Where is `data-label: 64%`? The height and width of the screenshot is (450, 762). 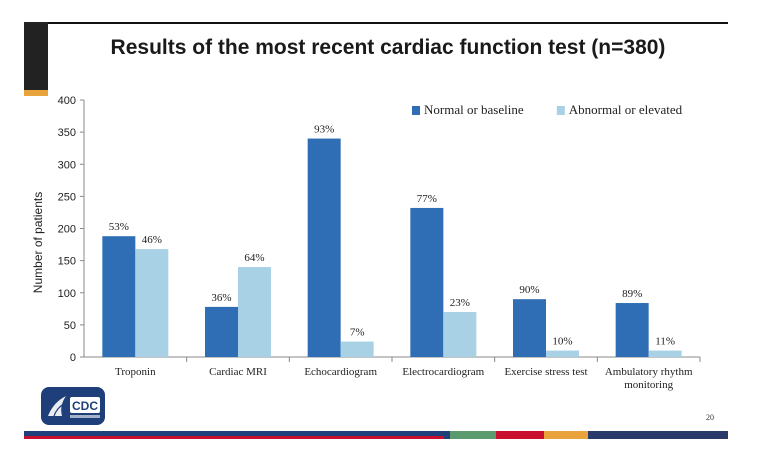
data-label: 64% is located at coordinates (254, 258).